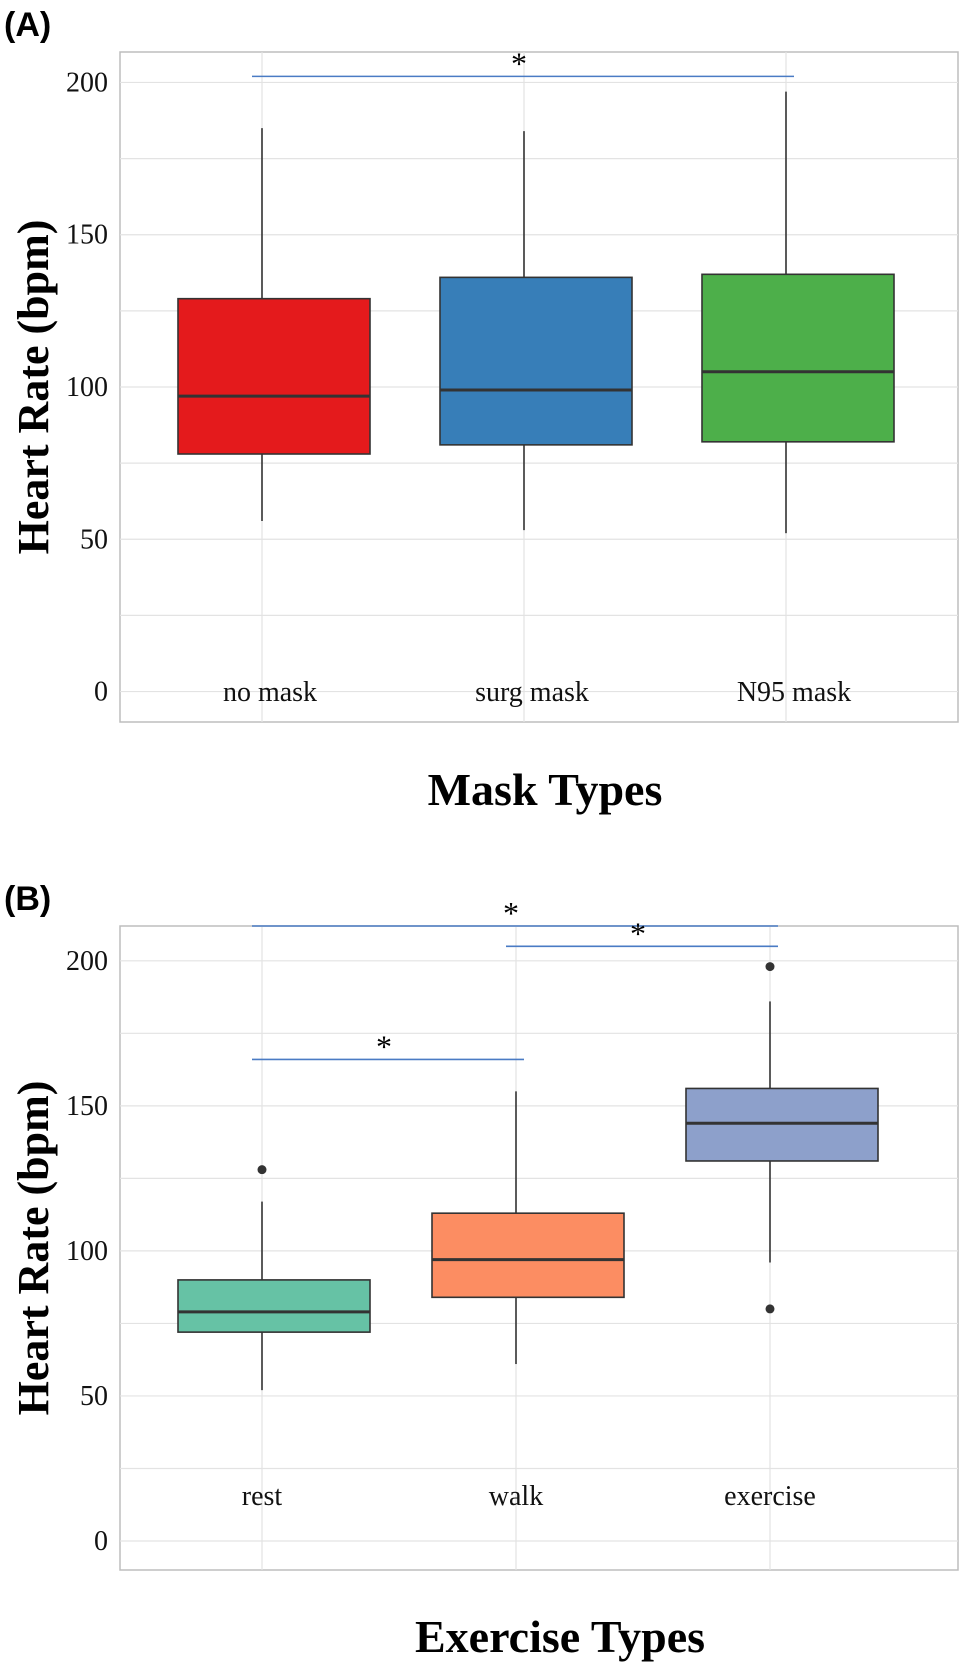 This screenshot has height=1668, width=966. I want to click on box-surg-mask, so click(536, 331).